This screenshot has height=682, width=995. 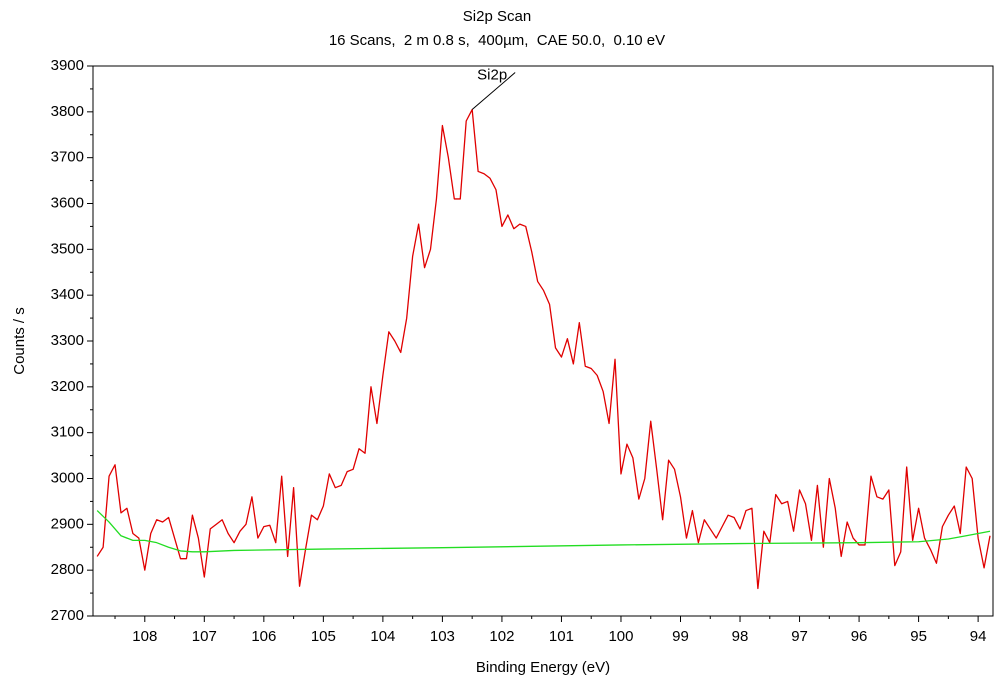 What do you see at coordinates (263, 636) in the screenshot?
I see `x-tick-label: 106` at bounding box center [263, 636].